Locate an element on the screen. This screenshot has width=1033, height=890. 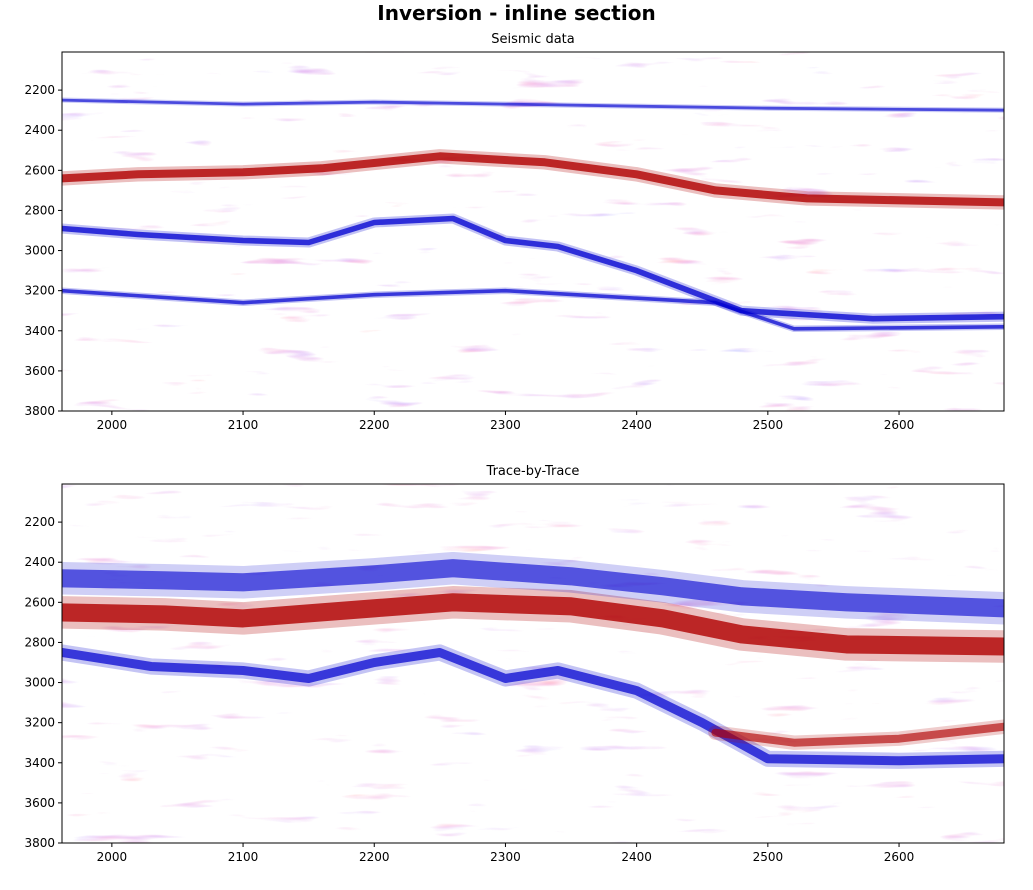
panel-title-trace-by-trace: Trace-by-Trace is located at coordinates (533, 471).